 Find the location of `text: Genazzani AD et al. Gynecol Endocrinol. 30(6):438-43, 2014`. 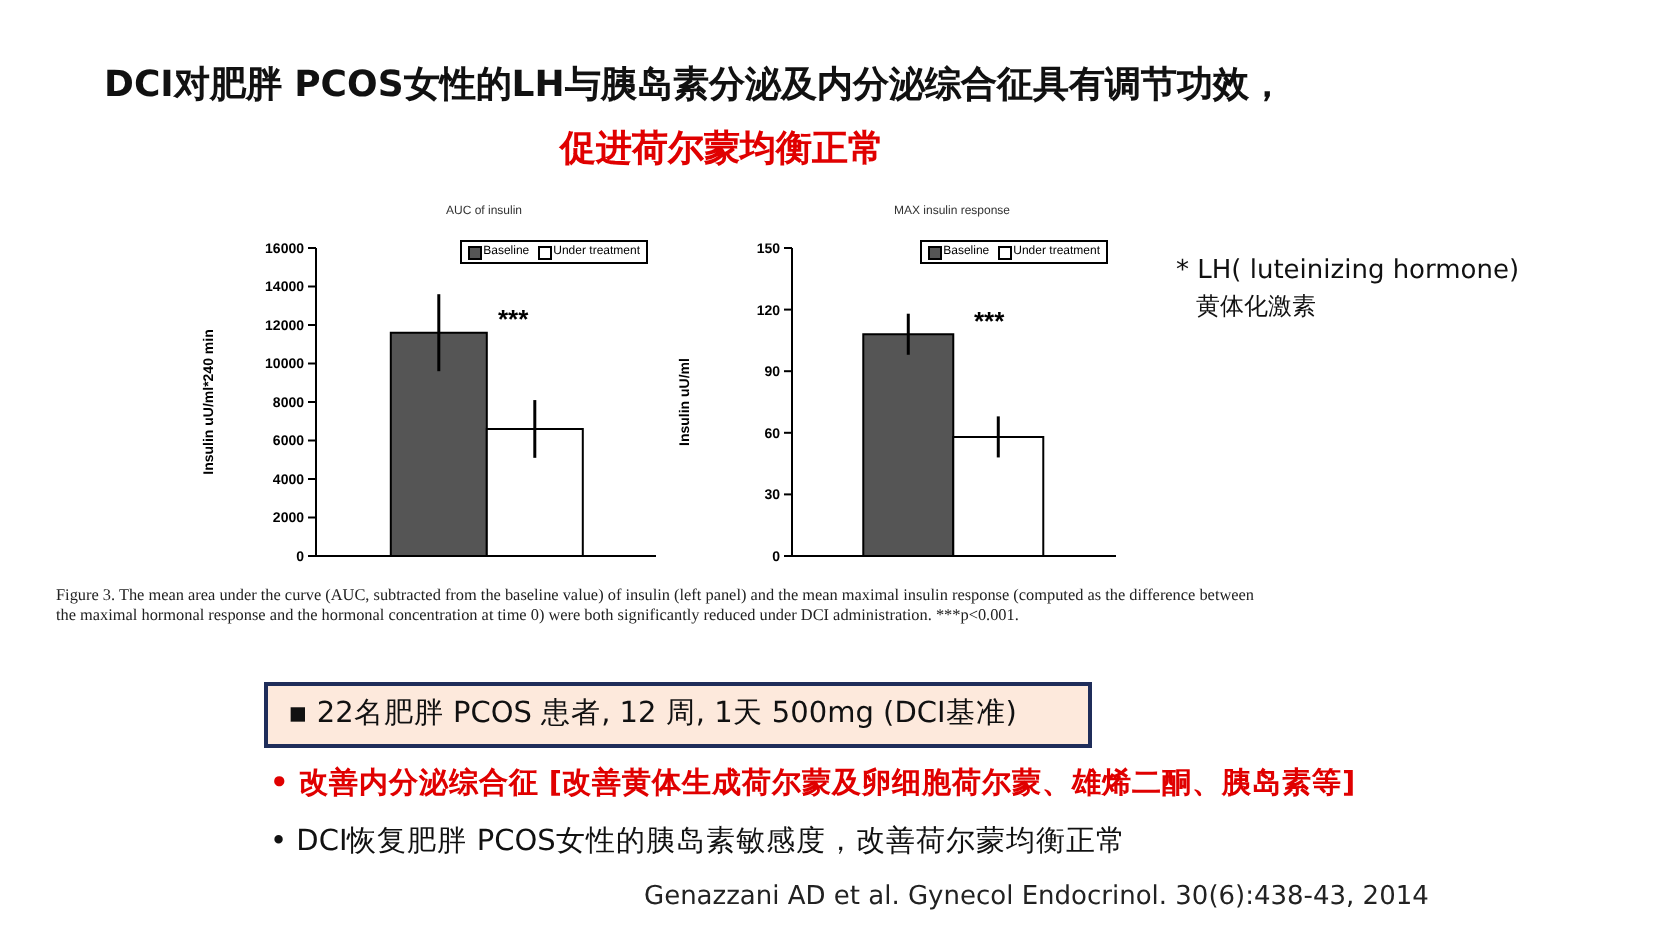

text: Genazzani AD et al. Gynecol Endocrinol. 30(6):438-43, 2014 is located at coordinates (1036, 898).